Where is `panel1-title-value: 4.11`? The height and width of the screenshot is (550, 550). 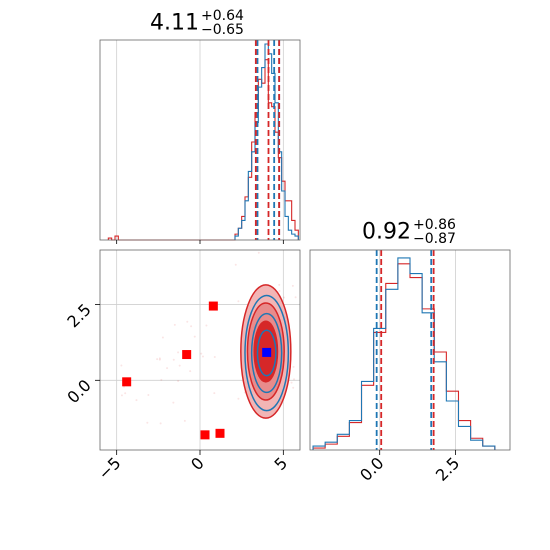
panel1-title-value: 4.11 is located at coordinates (174, 23).